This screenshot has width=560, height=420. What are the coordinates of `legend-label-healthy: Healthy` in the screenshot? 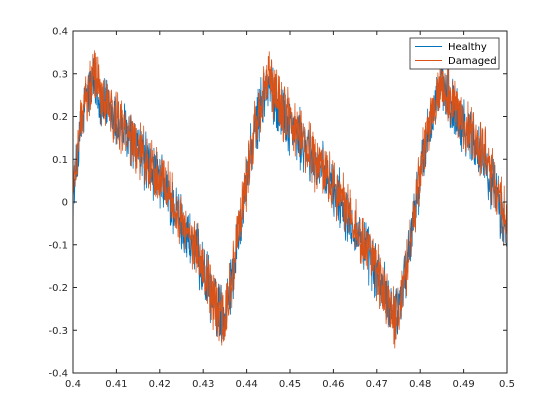 It's located at (467, 47).